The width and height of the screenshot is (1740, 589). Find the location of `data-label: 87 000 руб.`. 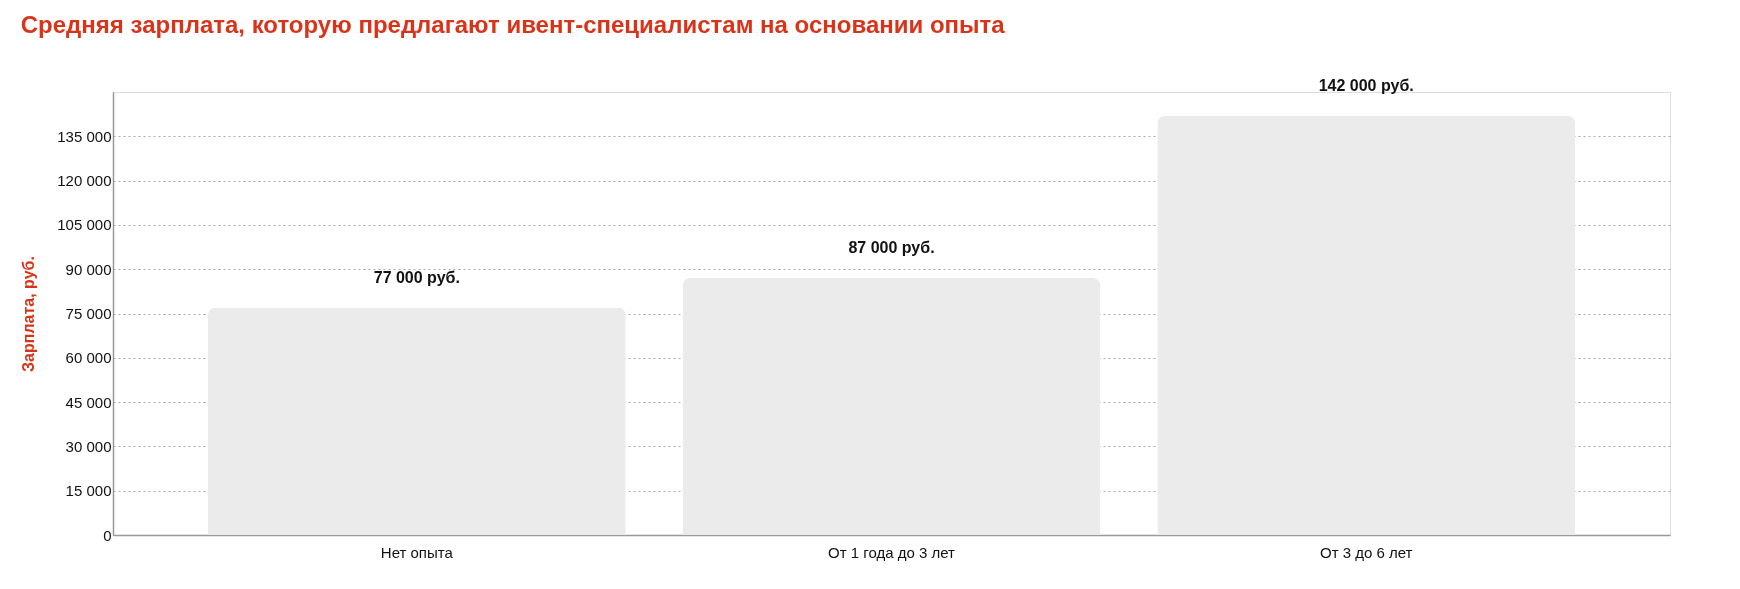

data-label: 87 000 руб. is located at coordinates (891, 248).